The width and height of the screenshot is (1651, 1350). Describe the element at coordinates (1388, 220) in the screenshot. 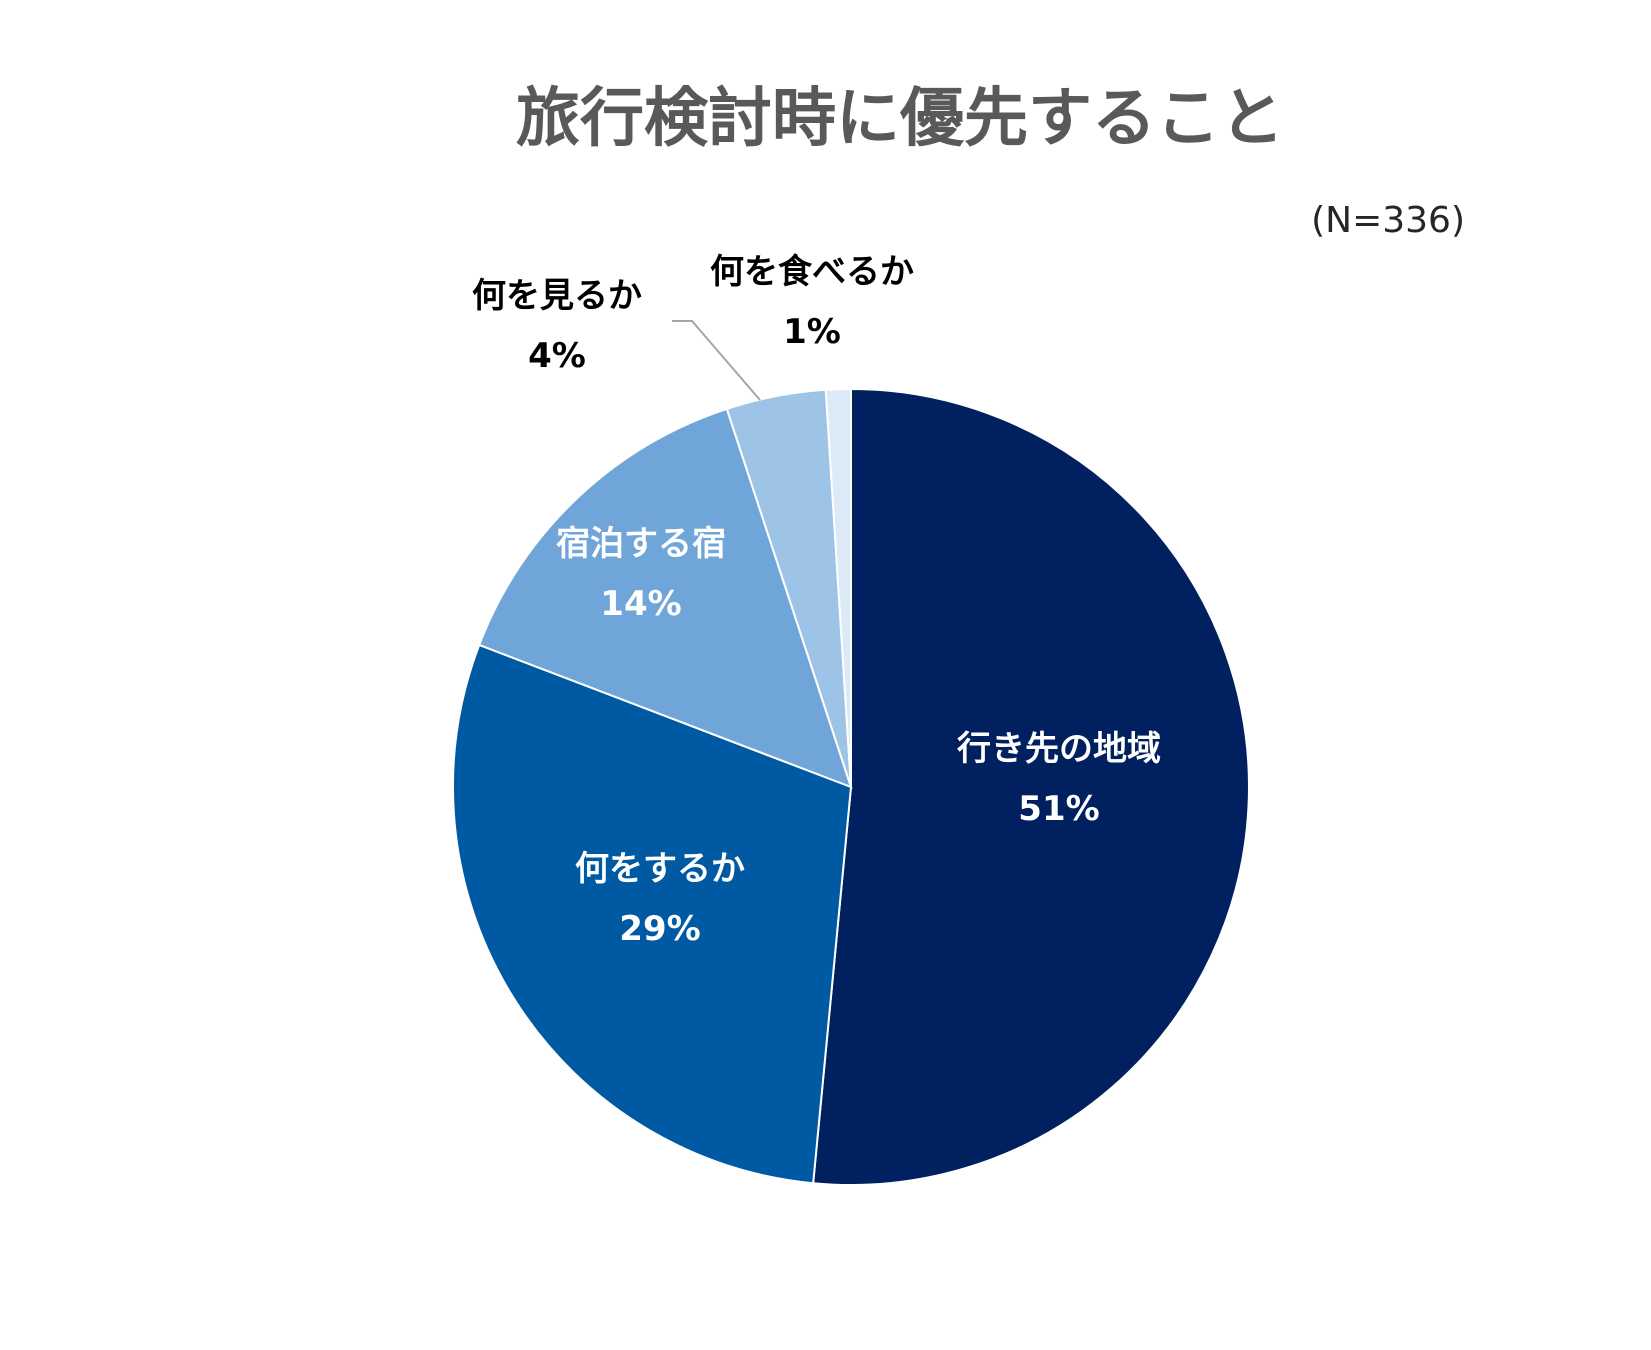

I see `sample-size-note: (N=336)` at that location.